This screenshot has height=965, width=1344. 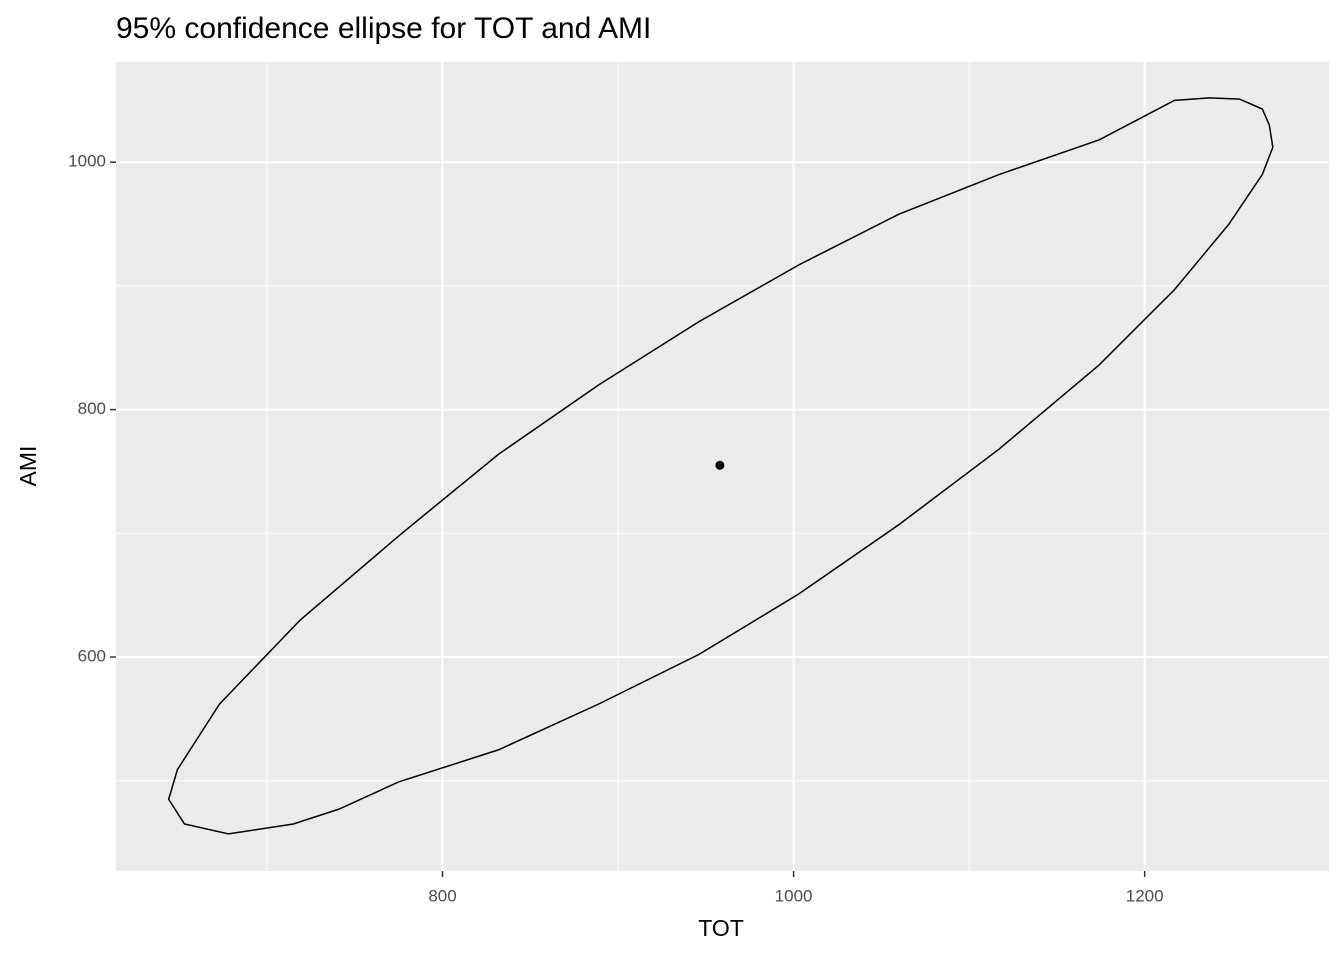 I want to click on center-point, so click(x=720, y=465).